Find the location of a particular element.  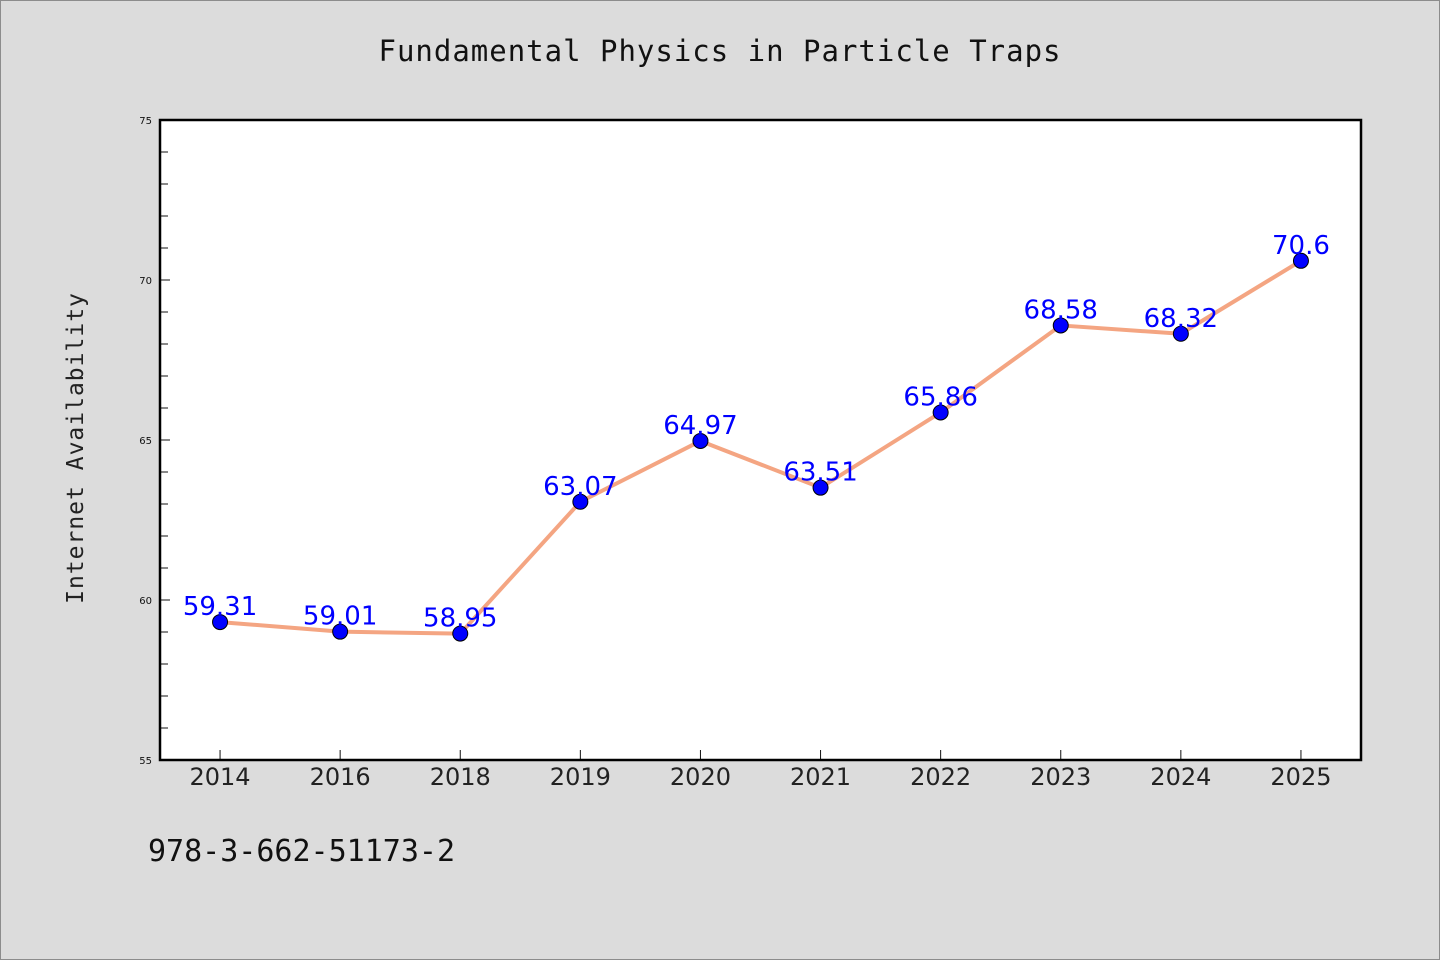

x-tick-label: 2016 is located at coordinates (340, 777).